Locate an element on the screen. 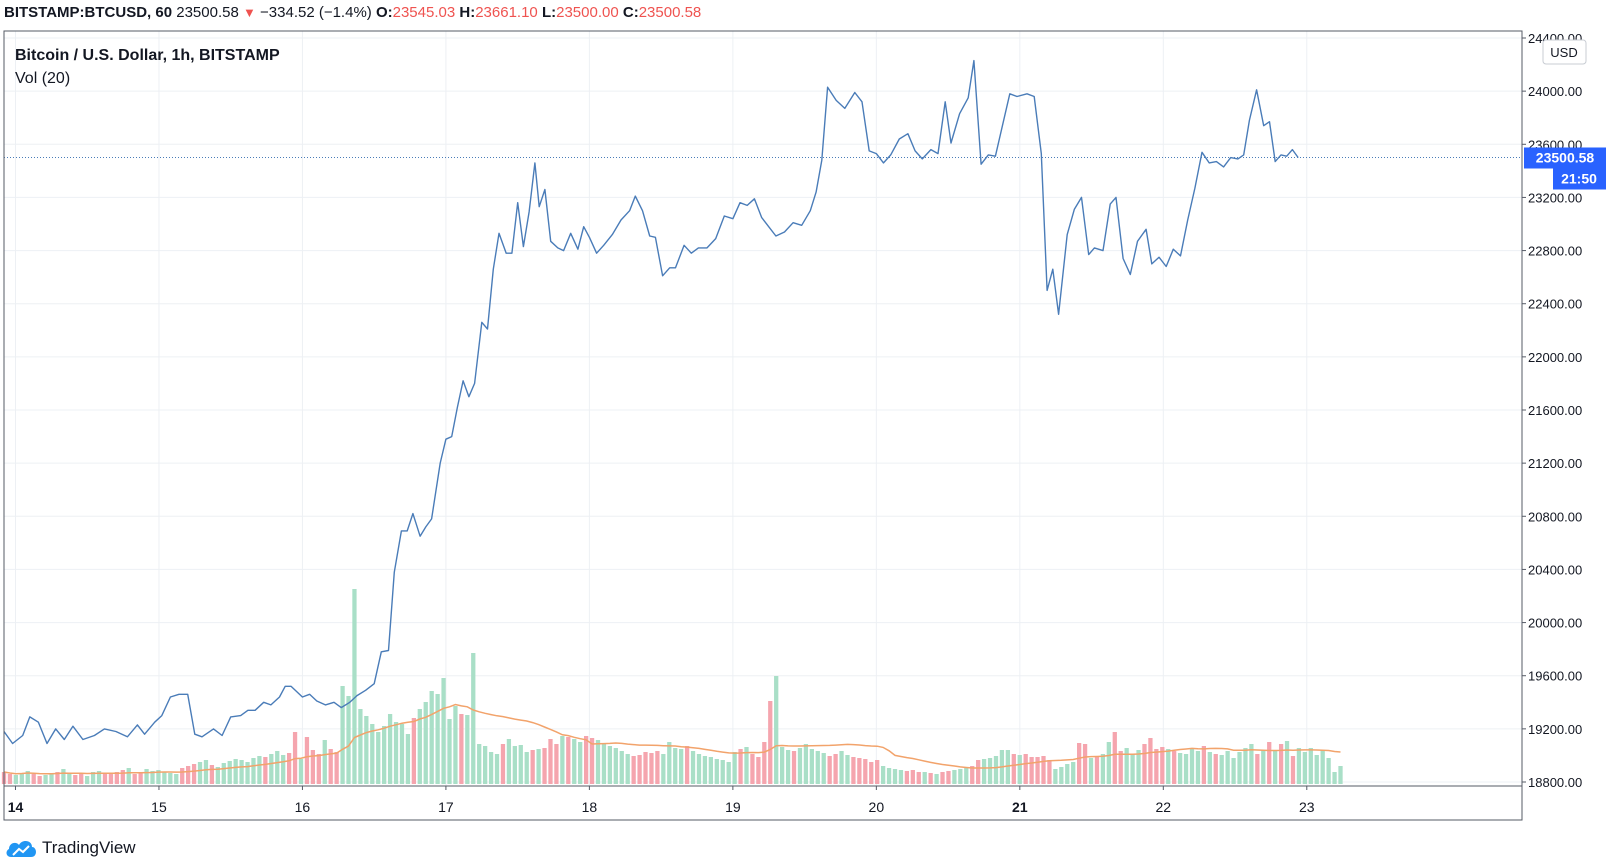 This screenshot has width=1617, height=867. low-value: 23500.00 is located at coordinates (587, 12).